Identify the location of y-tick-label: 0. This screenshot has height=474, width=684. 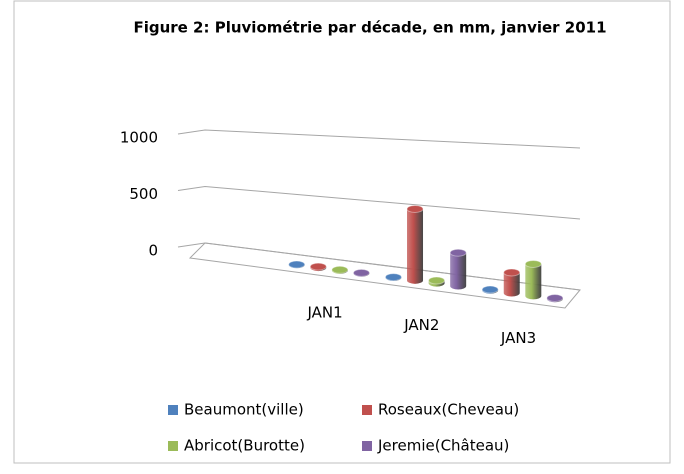
(153, 251).